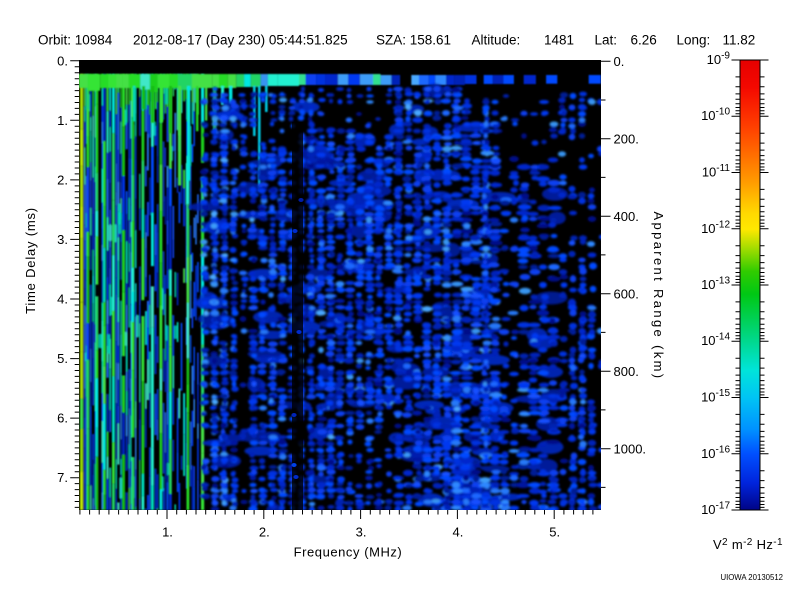 This screenshot has height=600, width=800. I want to click on svg-text: 10-11, so click(716, 171).